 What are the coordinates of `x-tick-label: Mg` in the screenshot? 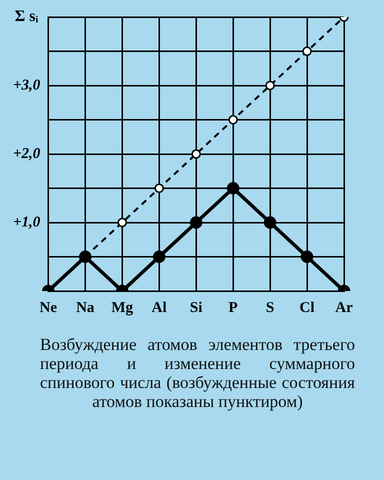 It's located at (122, 308).